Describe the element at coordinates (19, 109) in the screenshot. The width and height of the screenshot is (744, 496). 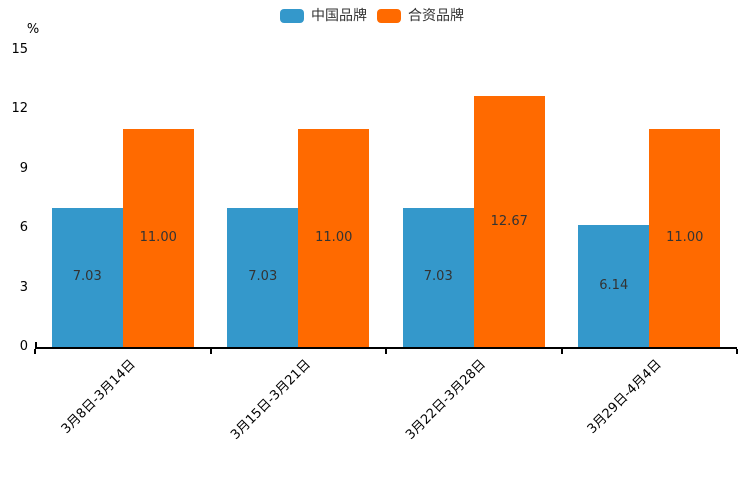
I see `y-axis-tick-label: 12` at that location.